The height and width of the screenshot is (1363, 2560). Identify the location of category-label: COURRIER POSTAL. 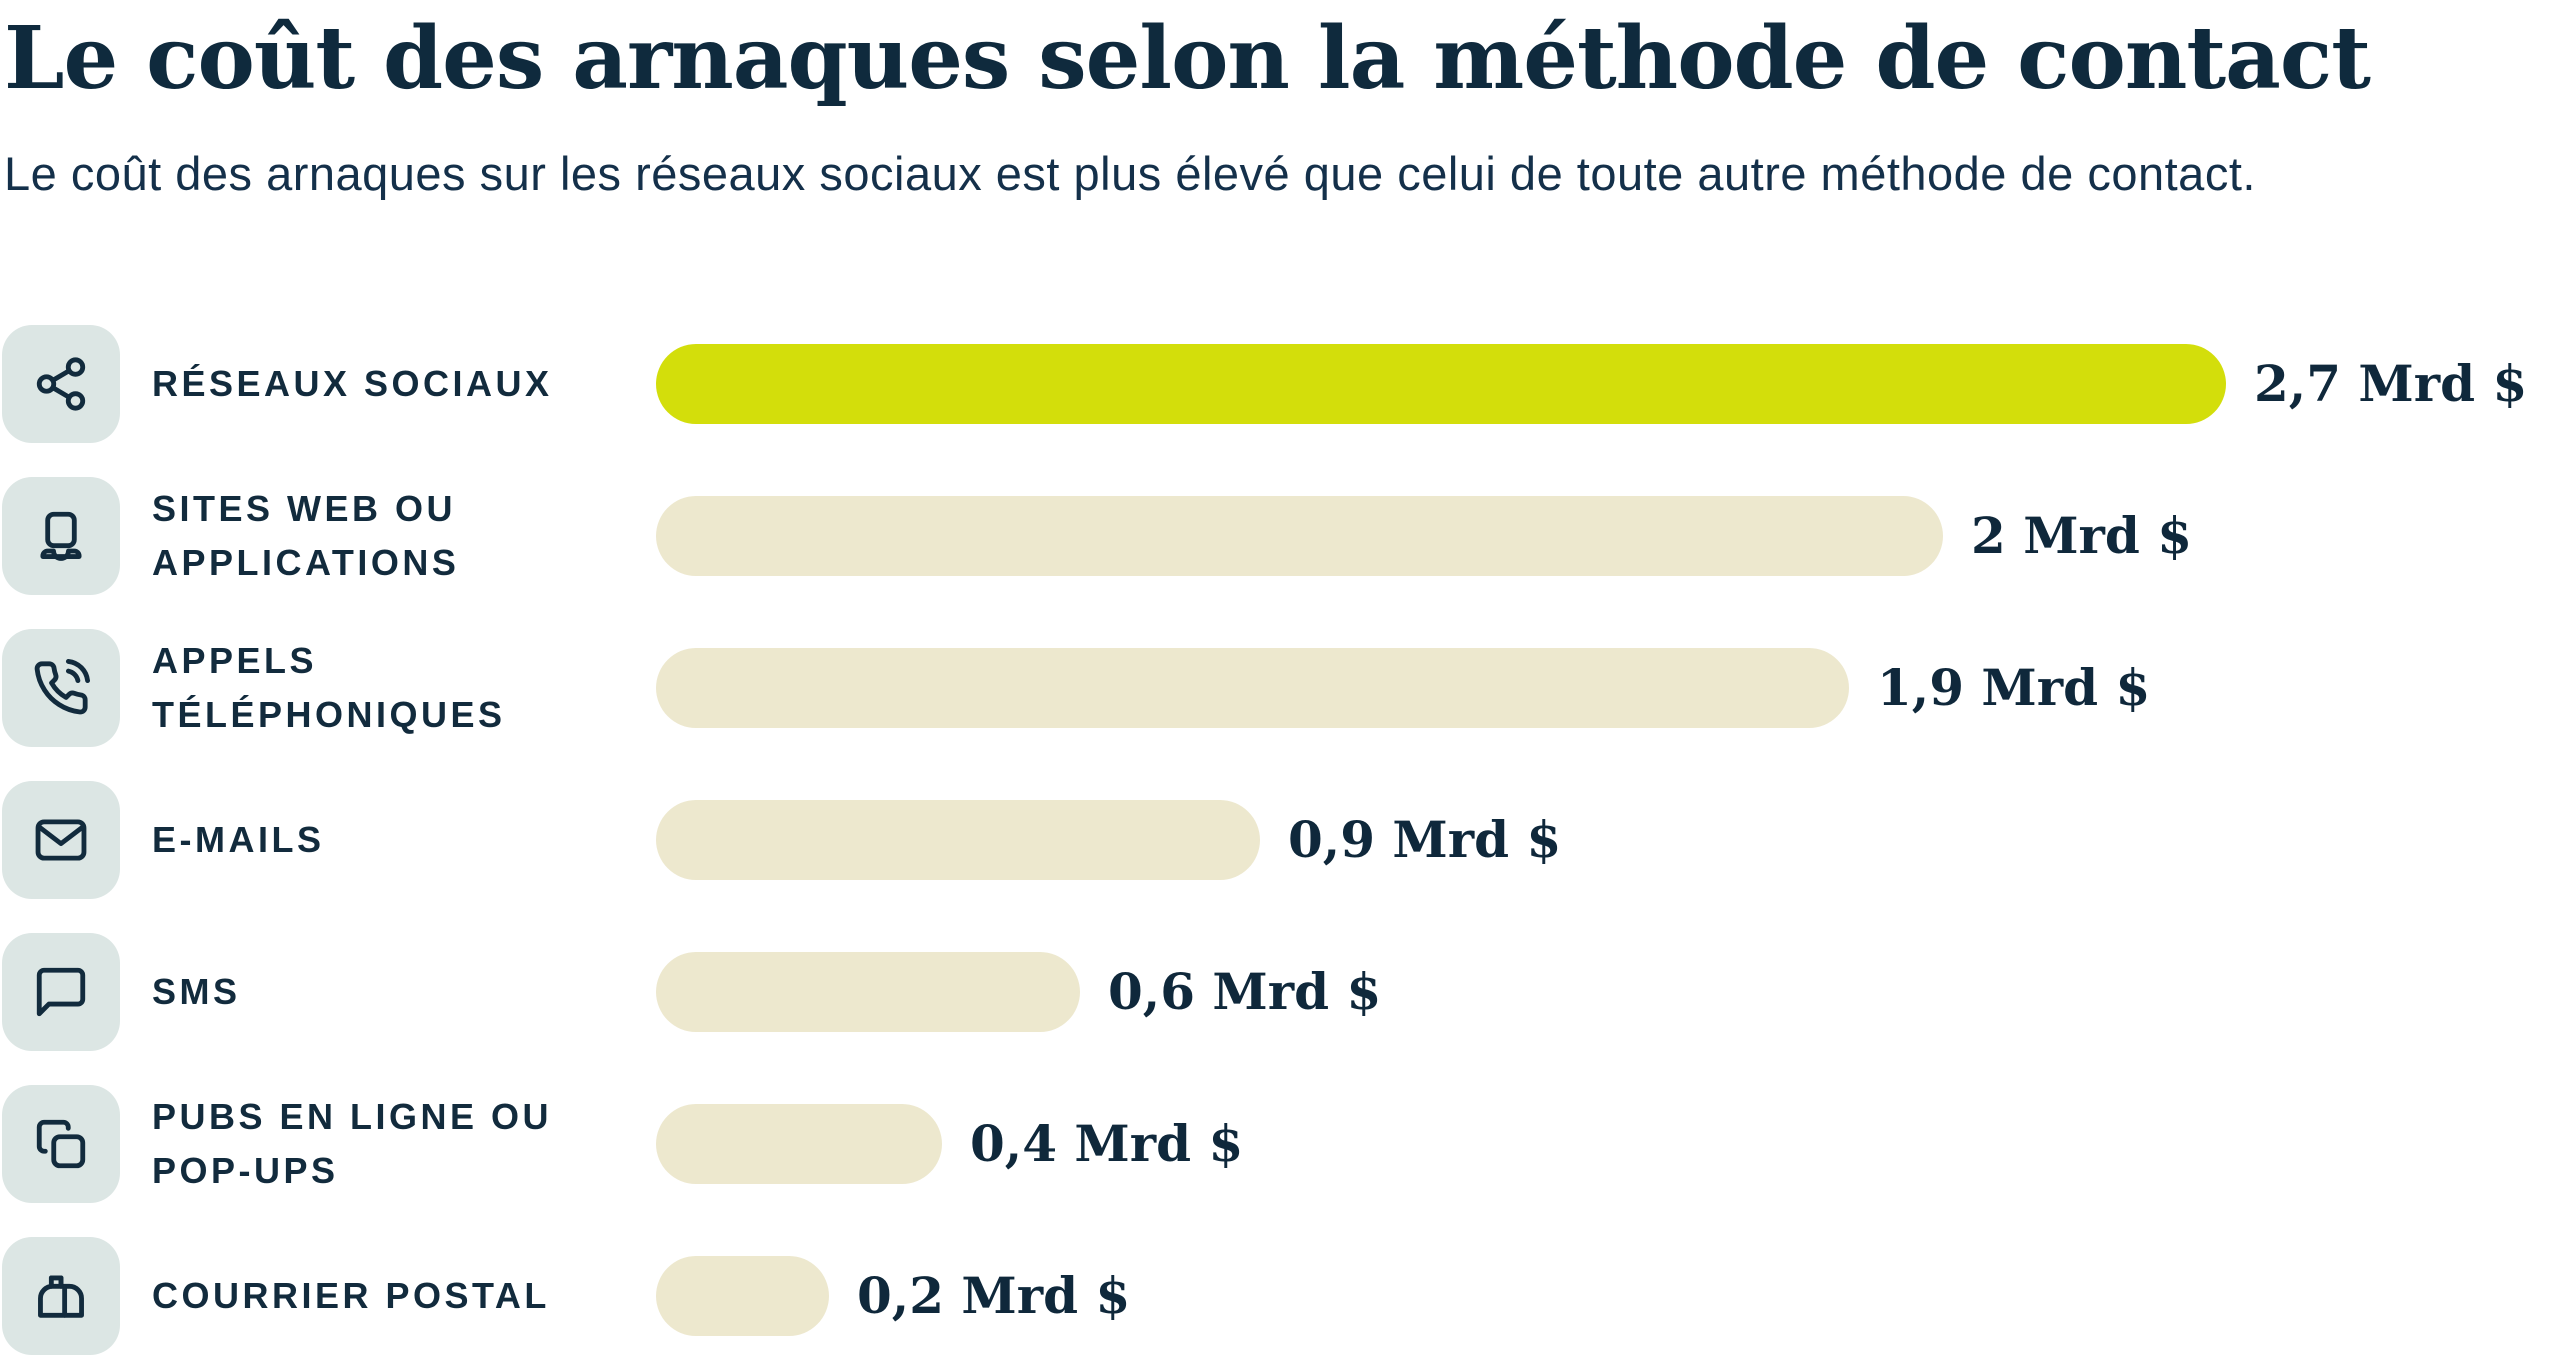
(351, 1295).